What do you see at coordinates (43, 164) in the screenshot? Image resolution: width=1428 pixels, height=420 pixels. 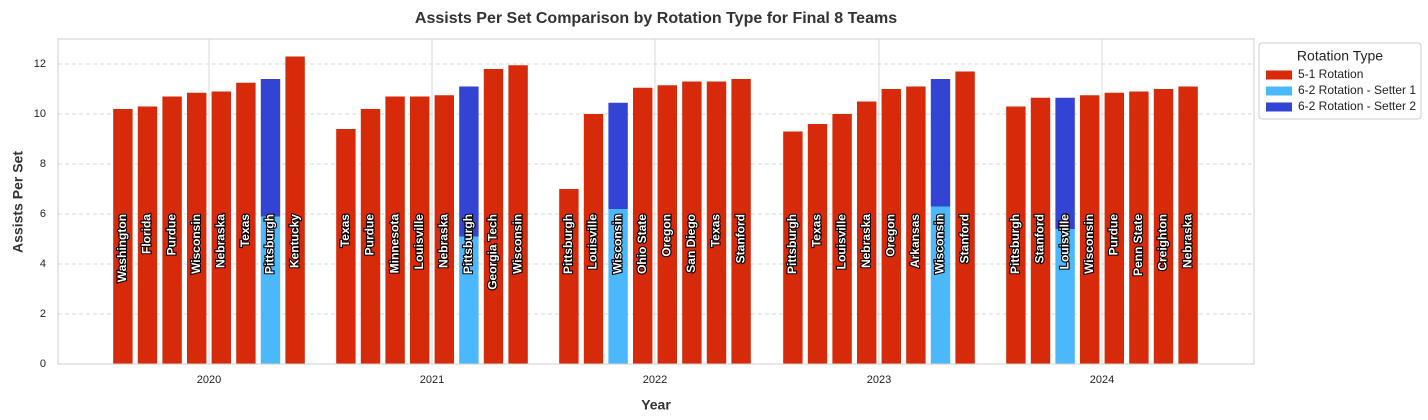 I see `y-tick-label: 8` at bounding box center [43, 164].